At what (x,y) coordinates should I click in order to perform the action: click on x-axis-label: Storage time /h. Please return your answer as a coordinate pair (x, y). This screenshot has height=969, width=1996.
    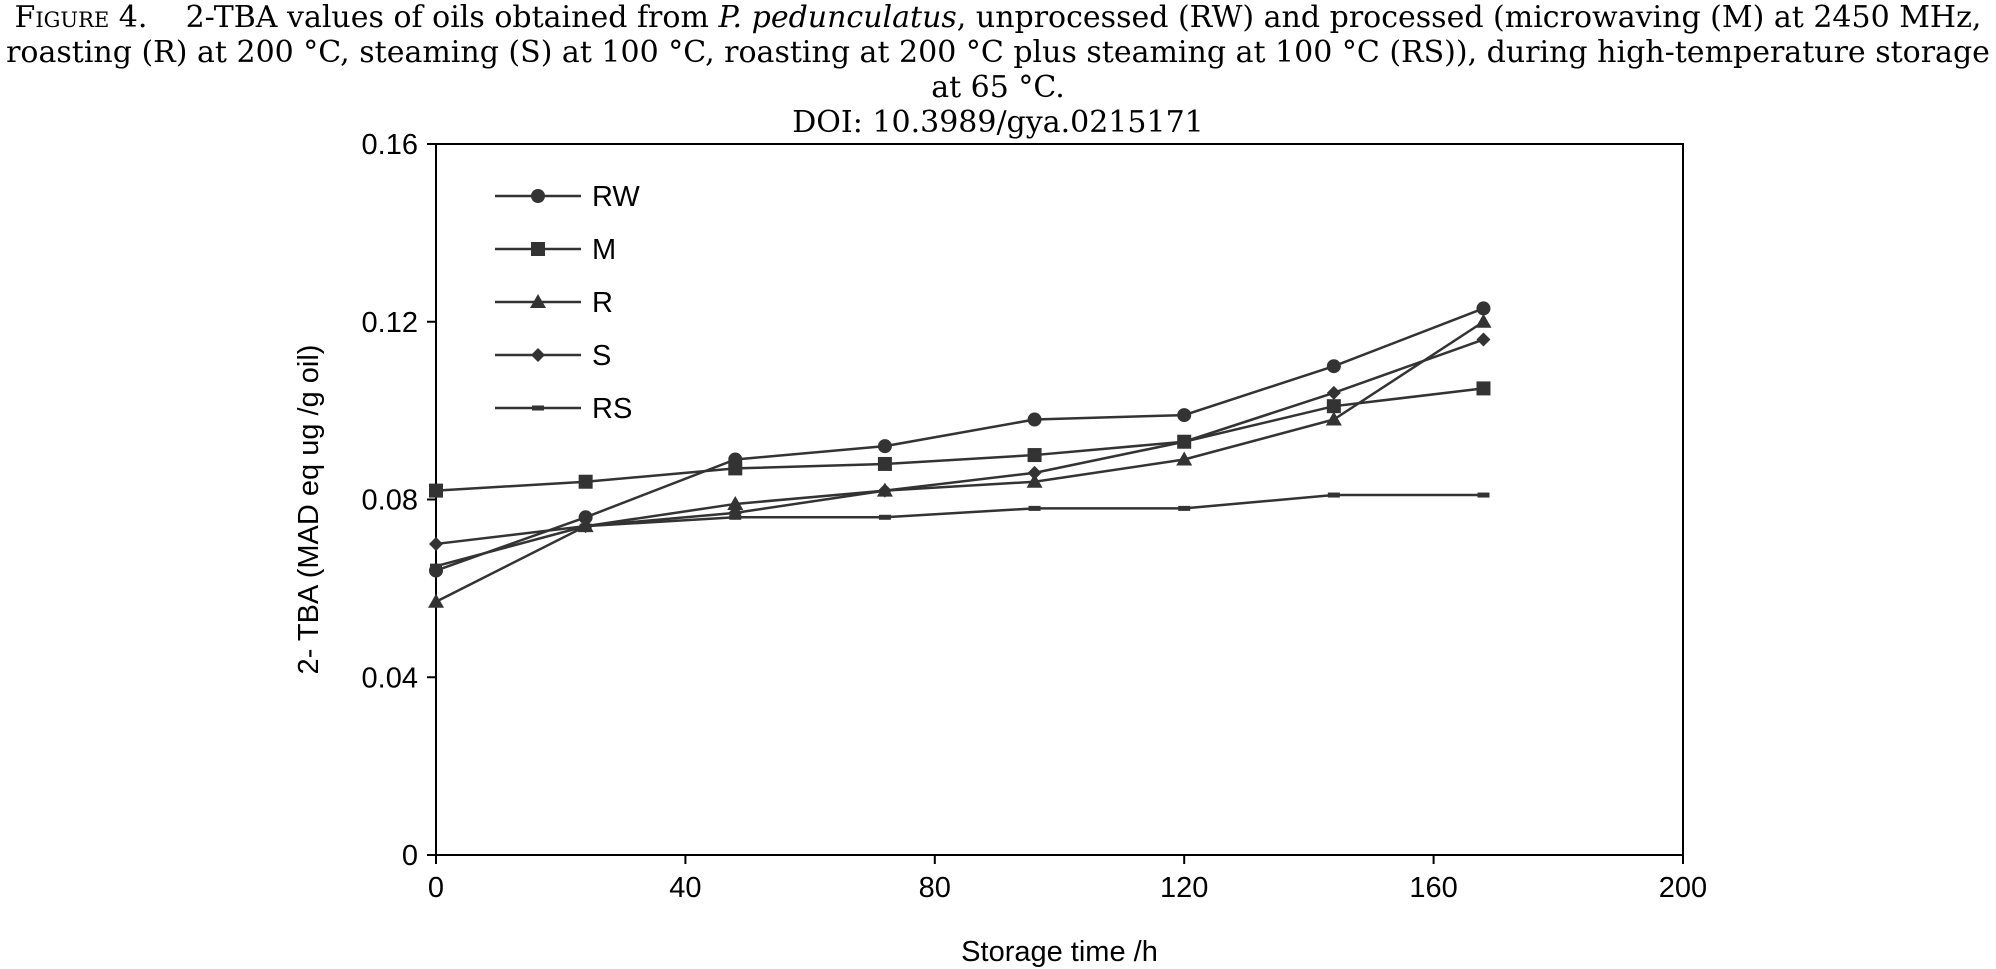
    Looking at the image, I should click on (1059, 952).